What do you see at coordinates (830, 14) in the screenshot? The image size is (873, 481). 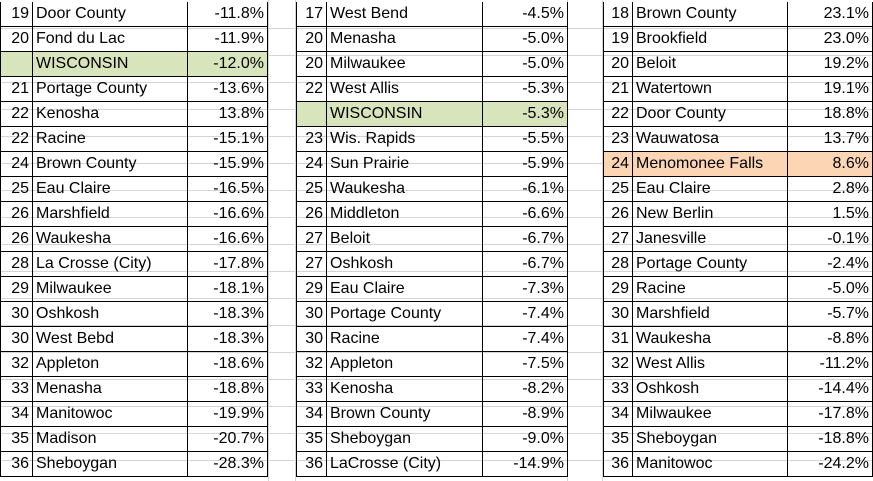 I see `value-cell: 23.1%` at bounding box center [830, 14].